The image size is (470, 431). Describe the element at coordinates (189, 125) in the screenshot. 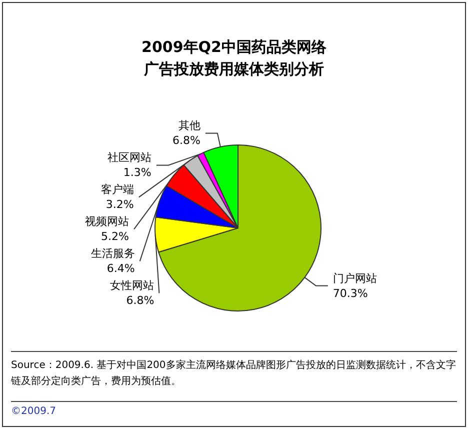

I see `slice-label: 其他` at that location.